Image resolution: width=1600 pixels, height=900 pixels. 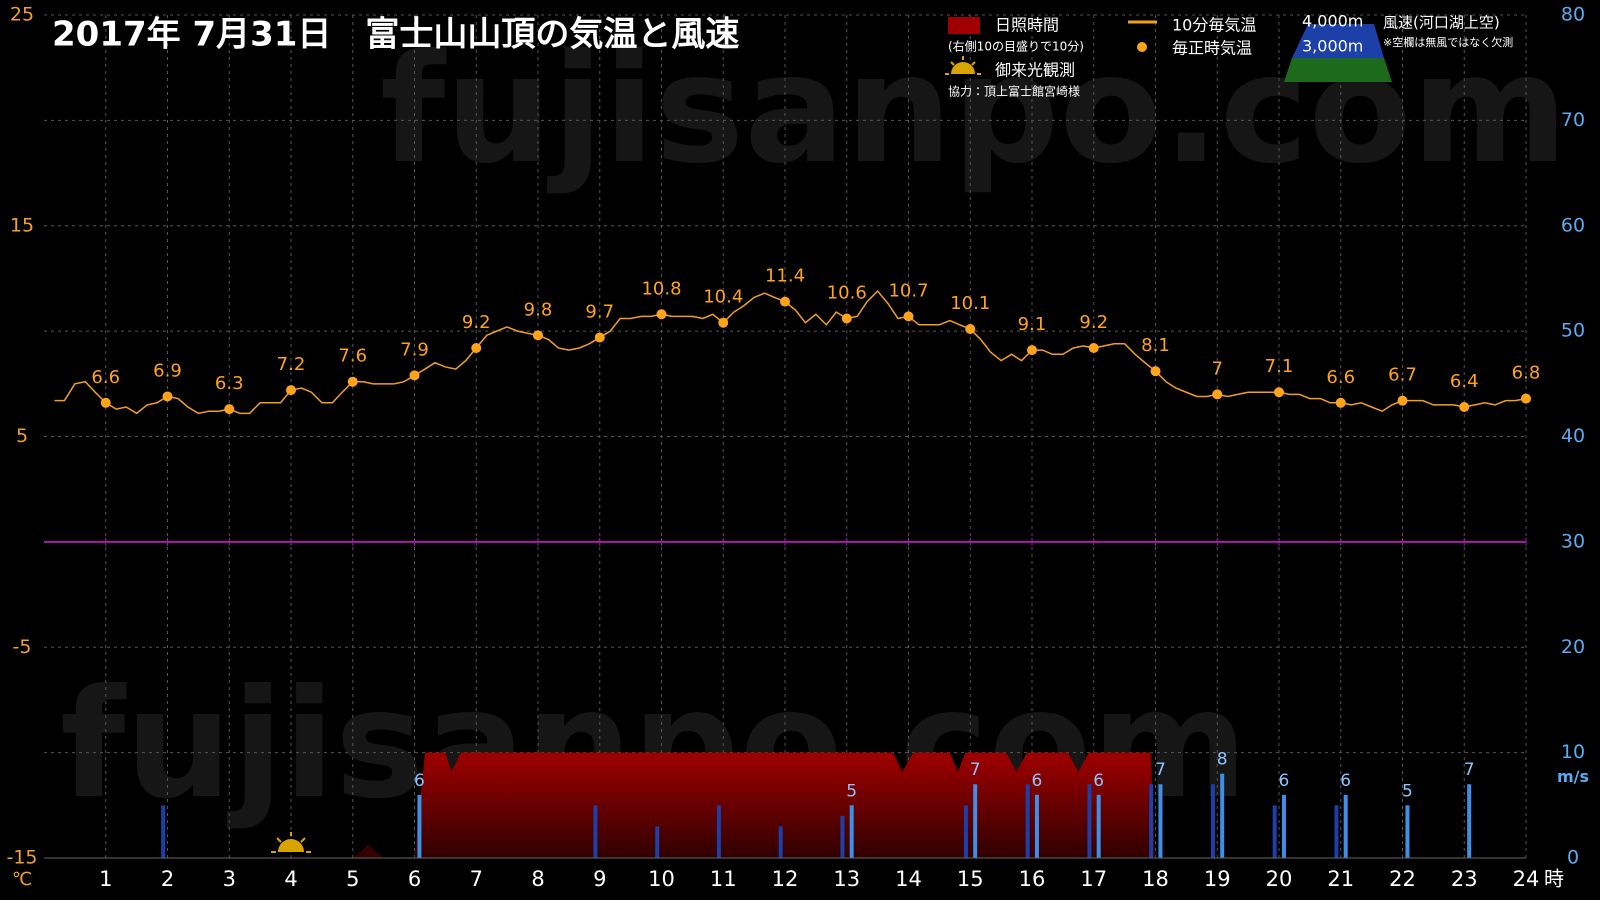 What do you see at coordinates (1464, 381) in the screenshot?
I see `data-label: 6.4` at bounding box center [1464, 381].